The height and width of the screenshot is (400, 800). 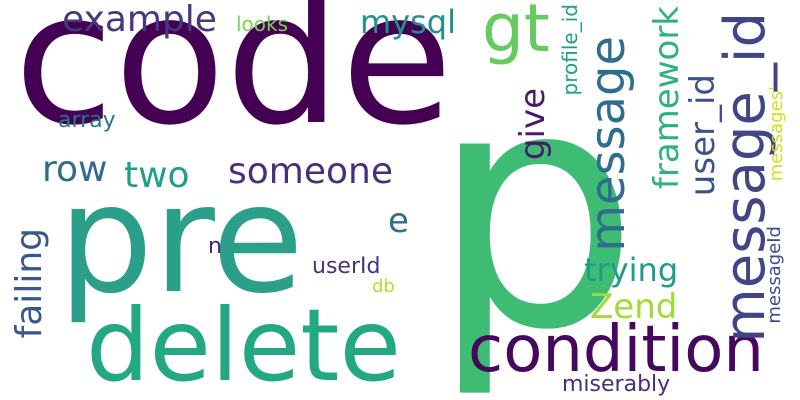 I want to click on word-message: message, so click(x=608, y=144).